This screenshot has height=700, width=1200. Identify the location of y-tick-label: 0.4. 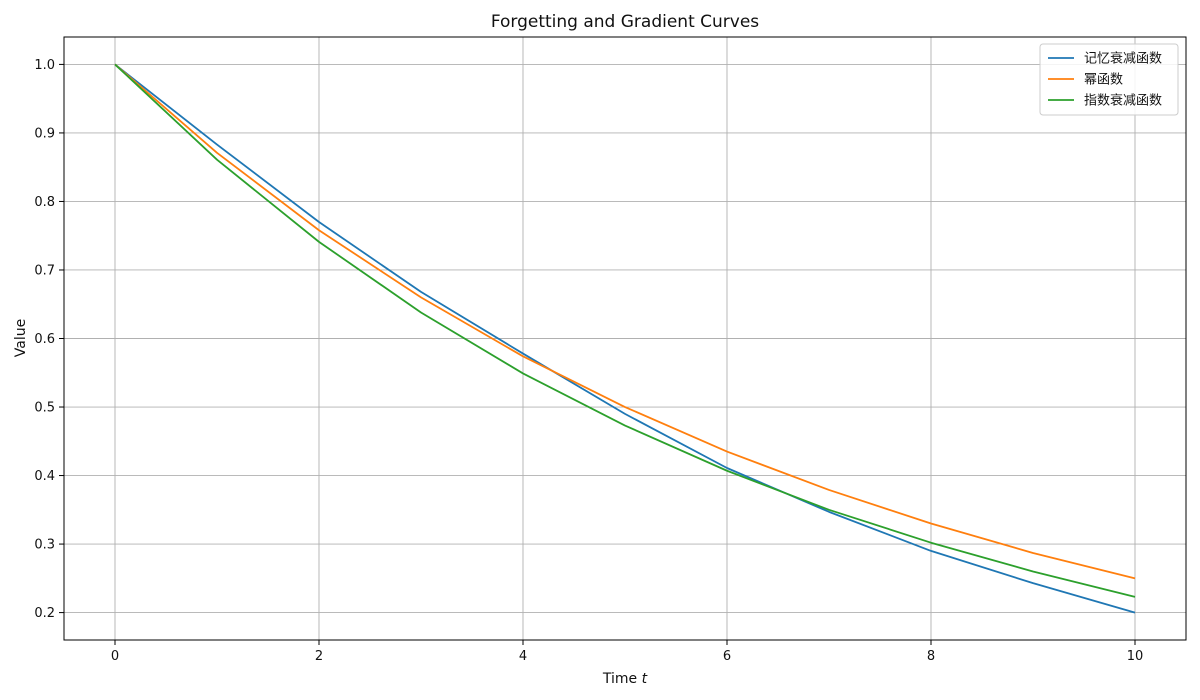
(44, 476).